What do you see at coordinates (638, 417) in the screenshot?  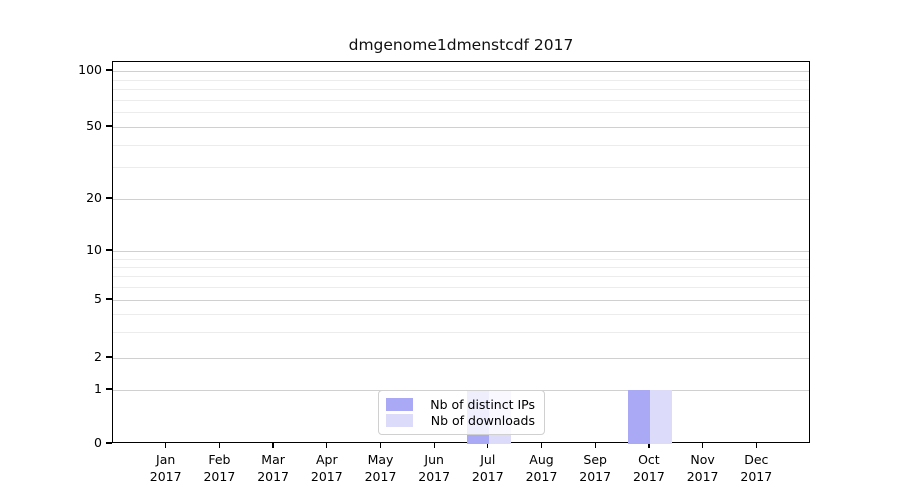 I see `bar-distinct-ips` at bounding box center [638, 417].